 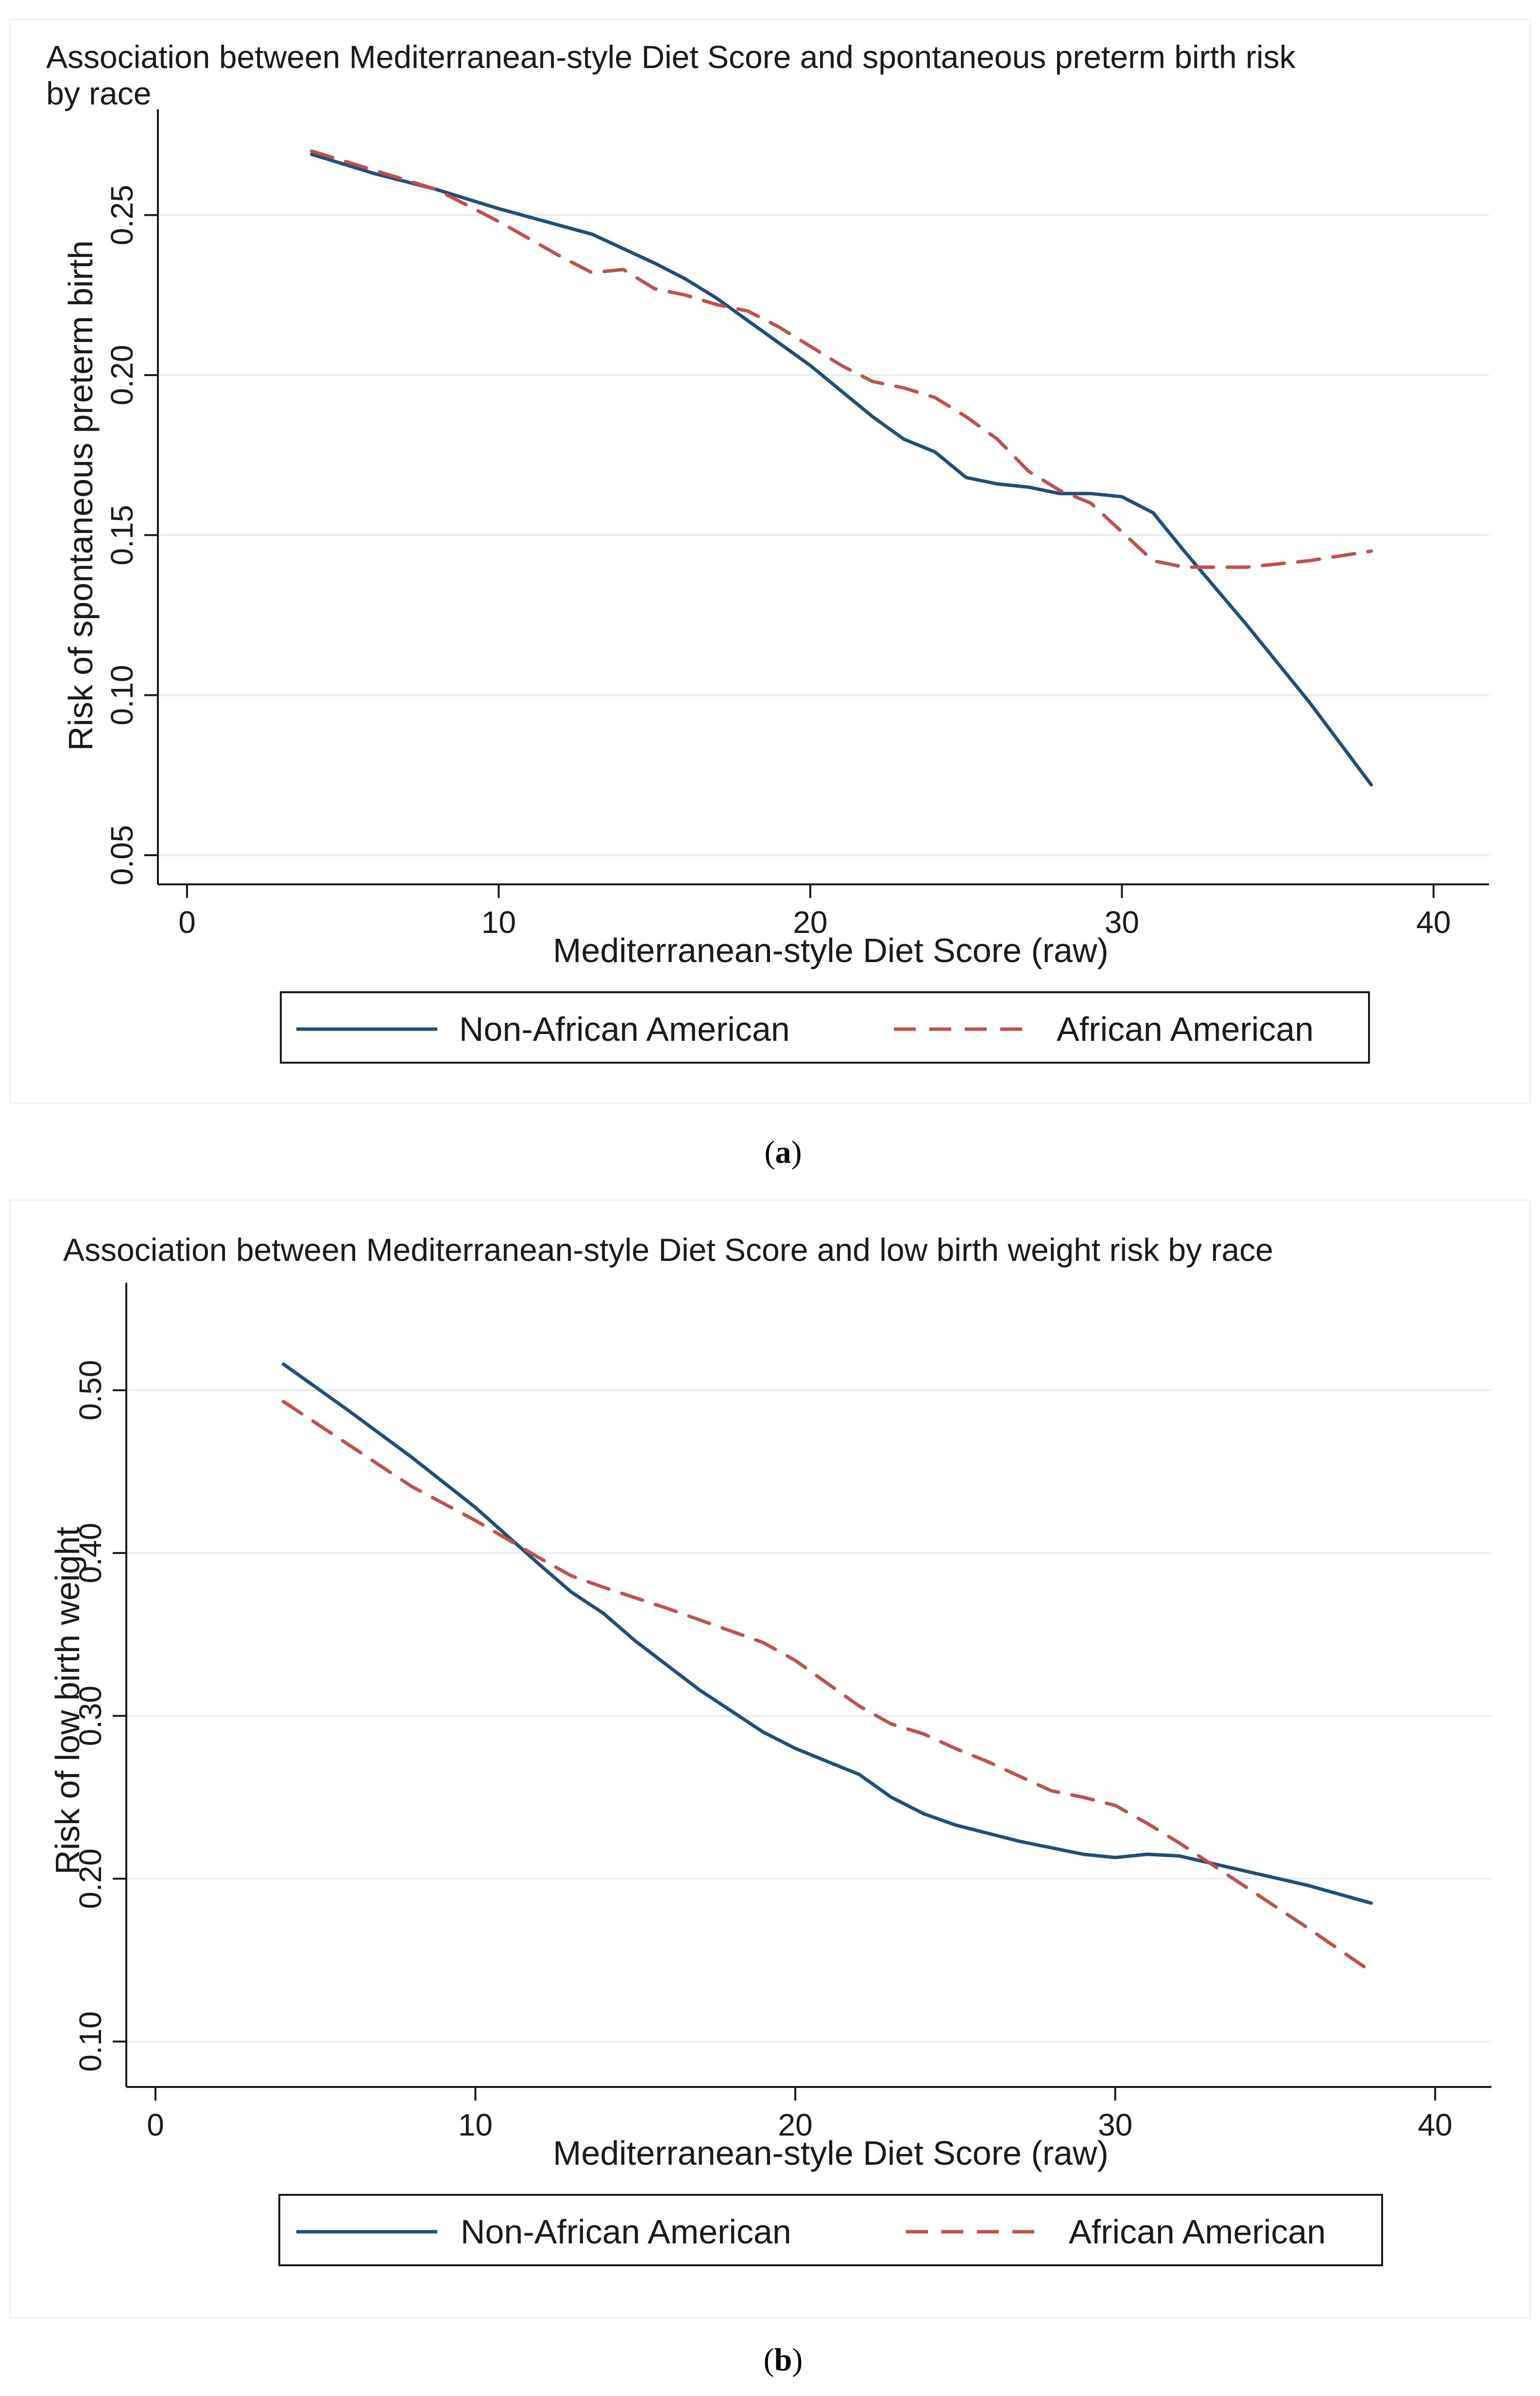 I want to click on chart-b-x-axis: 0 10 20 30 40, so click(x=808, y=2114).